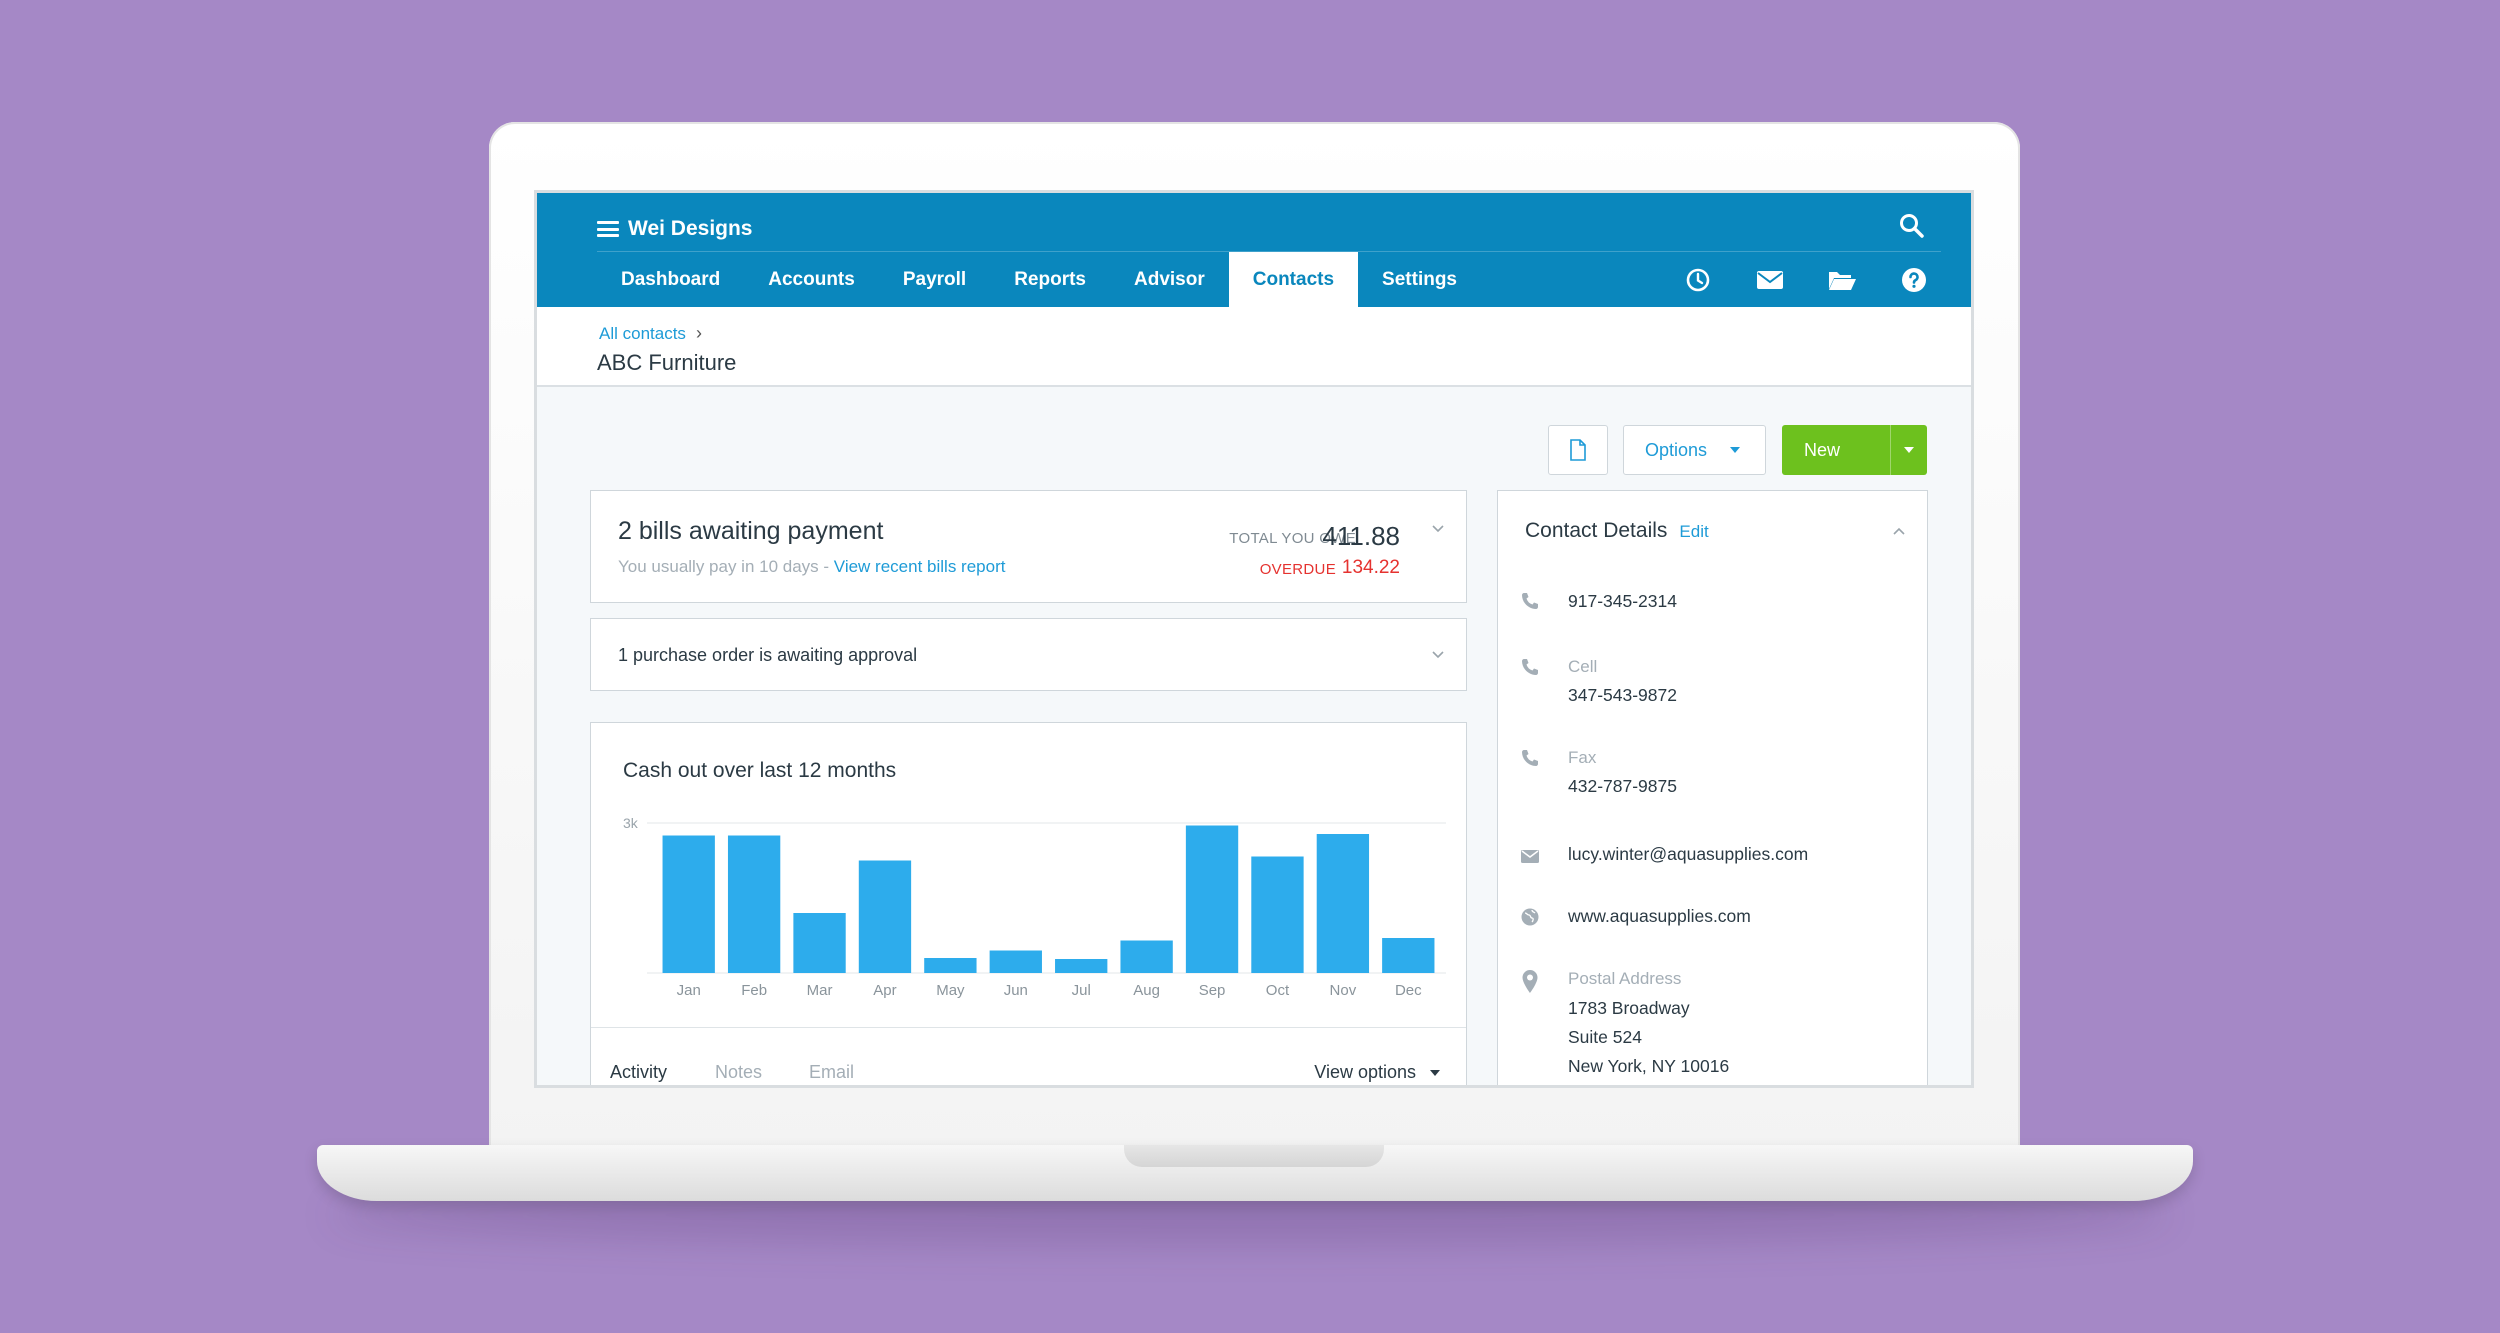 This screenshot has height=1333, width=2500. What do you see at coordinates (1649, 1066) in the screenshot?
I see `address-line-3: New York, NY 10016` at bounding box center [1649, 1066].